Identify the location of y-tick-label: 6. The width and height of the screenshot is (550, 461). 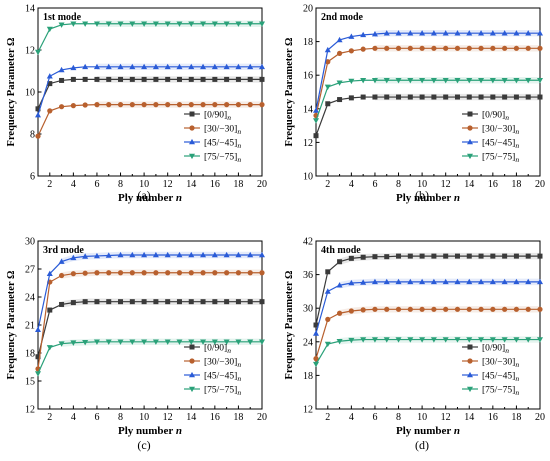
(32, 177).